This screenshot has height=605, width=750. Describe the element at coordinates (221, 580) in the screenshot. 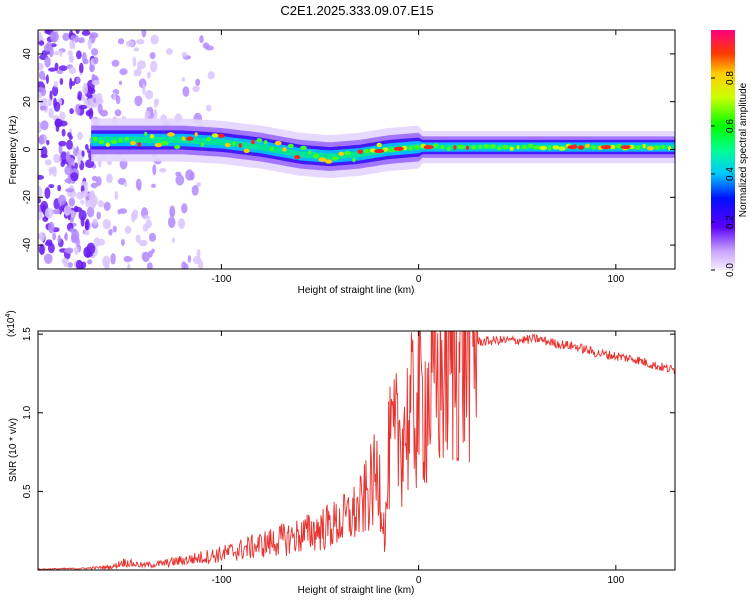

I see `x-tick-label: -100` at that location.